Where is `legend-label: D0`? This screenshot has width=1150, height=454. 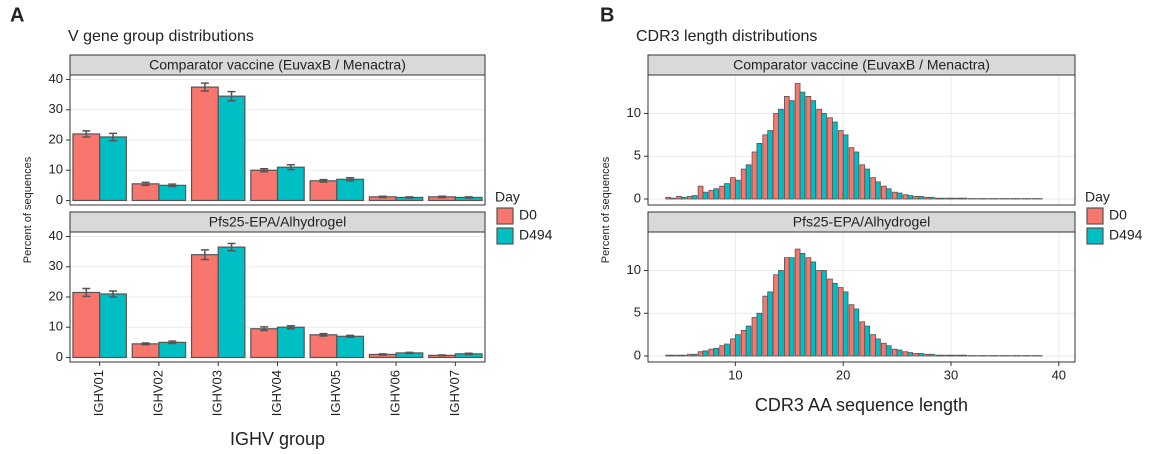 legend-label: D0 is located at coordinates (1118, 215).